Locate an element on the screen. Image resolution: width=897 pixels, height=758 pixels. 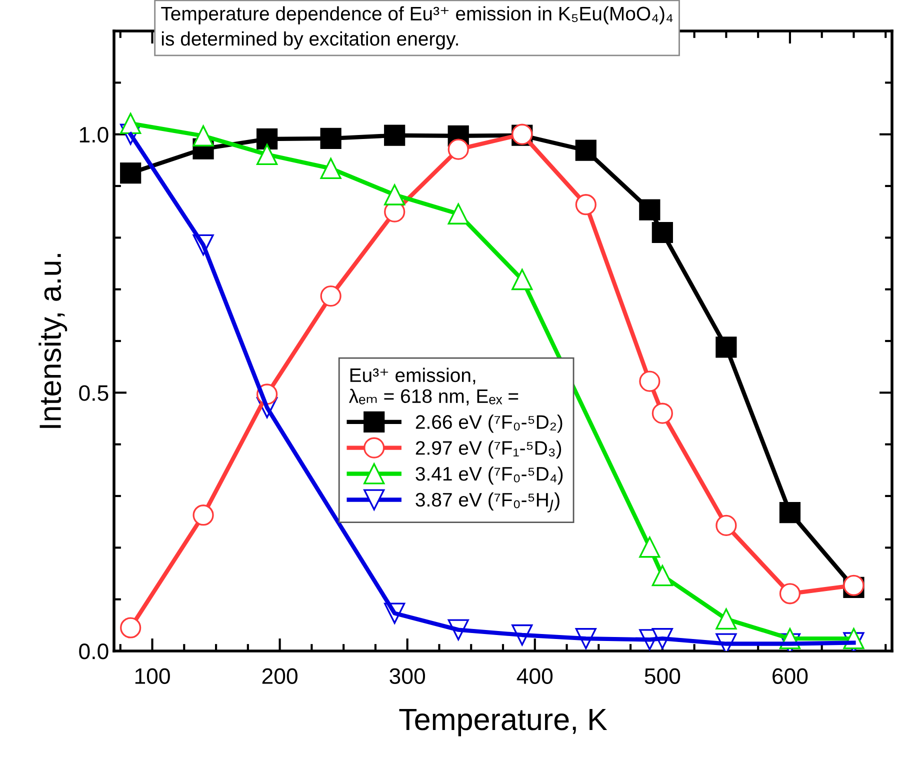
y-axis-title: Intensity, a.u. is located at coordinates (53, 341).